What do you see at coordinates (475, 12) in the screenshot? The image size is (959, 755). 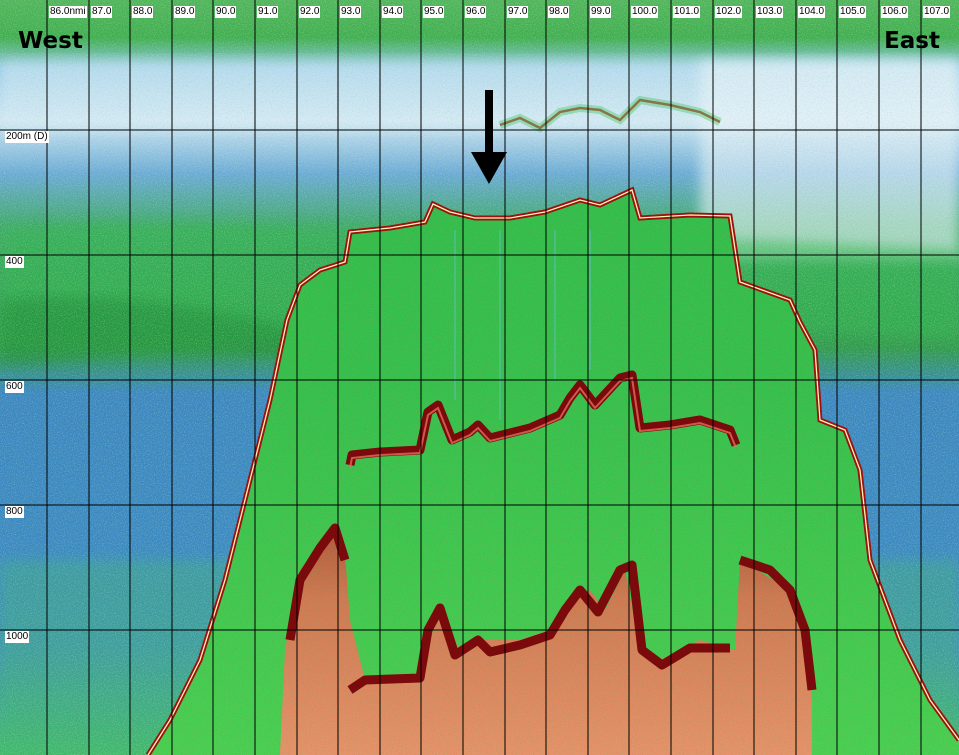 I see `distance-tick-label: 96.0` at bounding box center [475, 12].